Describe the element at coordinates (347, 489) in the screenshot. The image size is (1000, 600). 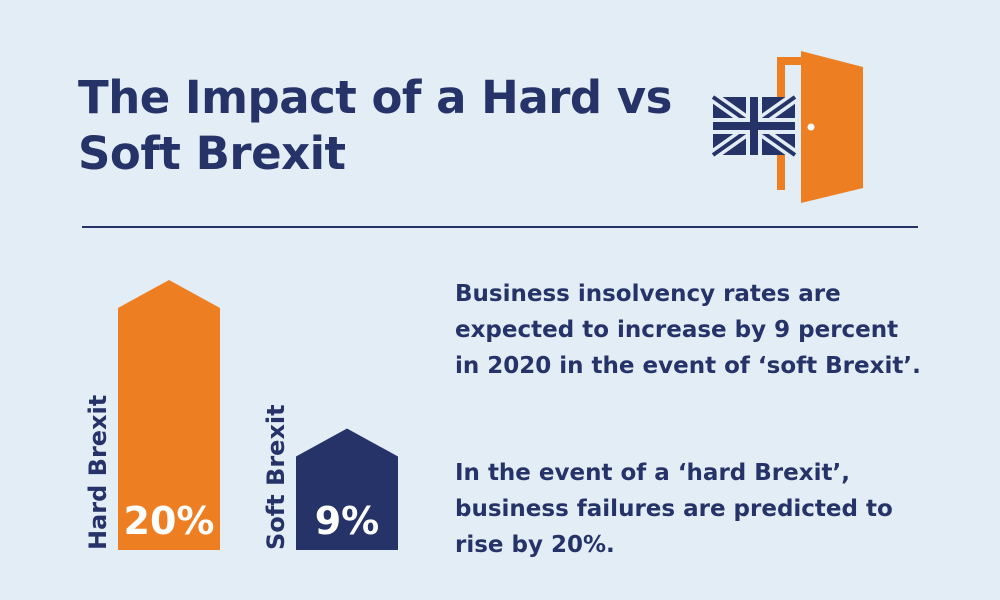
I see `bar-soft-brexit` at that location.